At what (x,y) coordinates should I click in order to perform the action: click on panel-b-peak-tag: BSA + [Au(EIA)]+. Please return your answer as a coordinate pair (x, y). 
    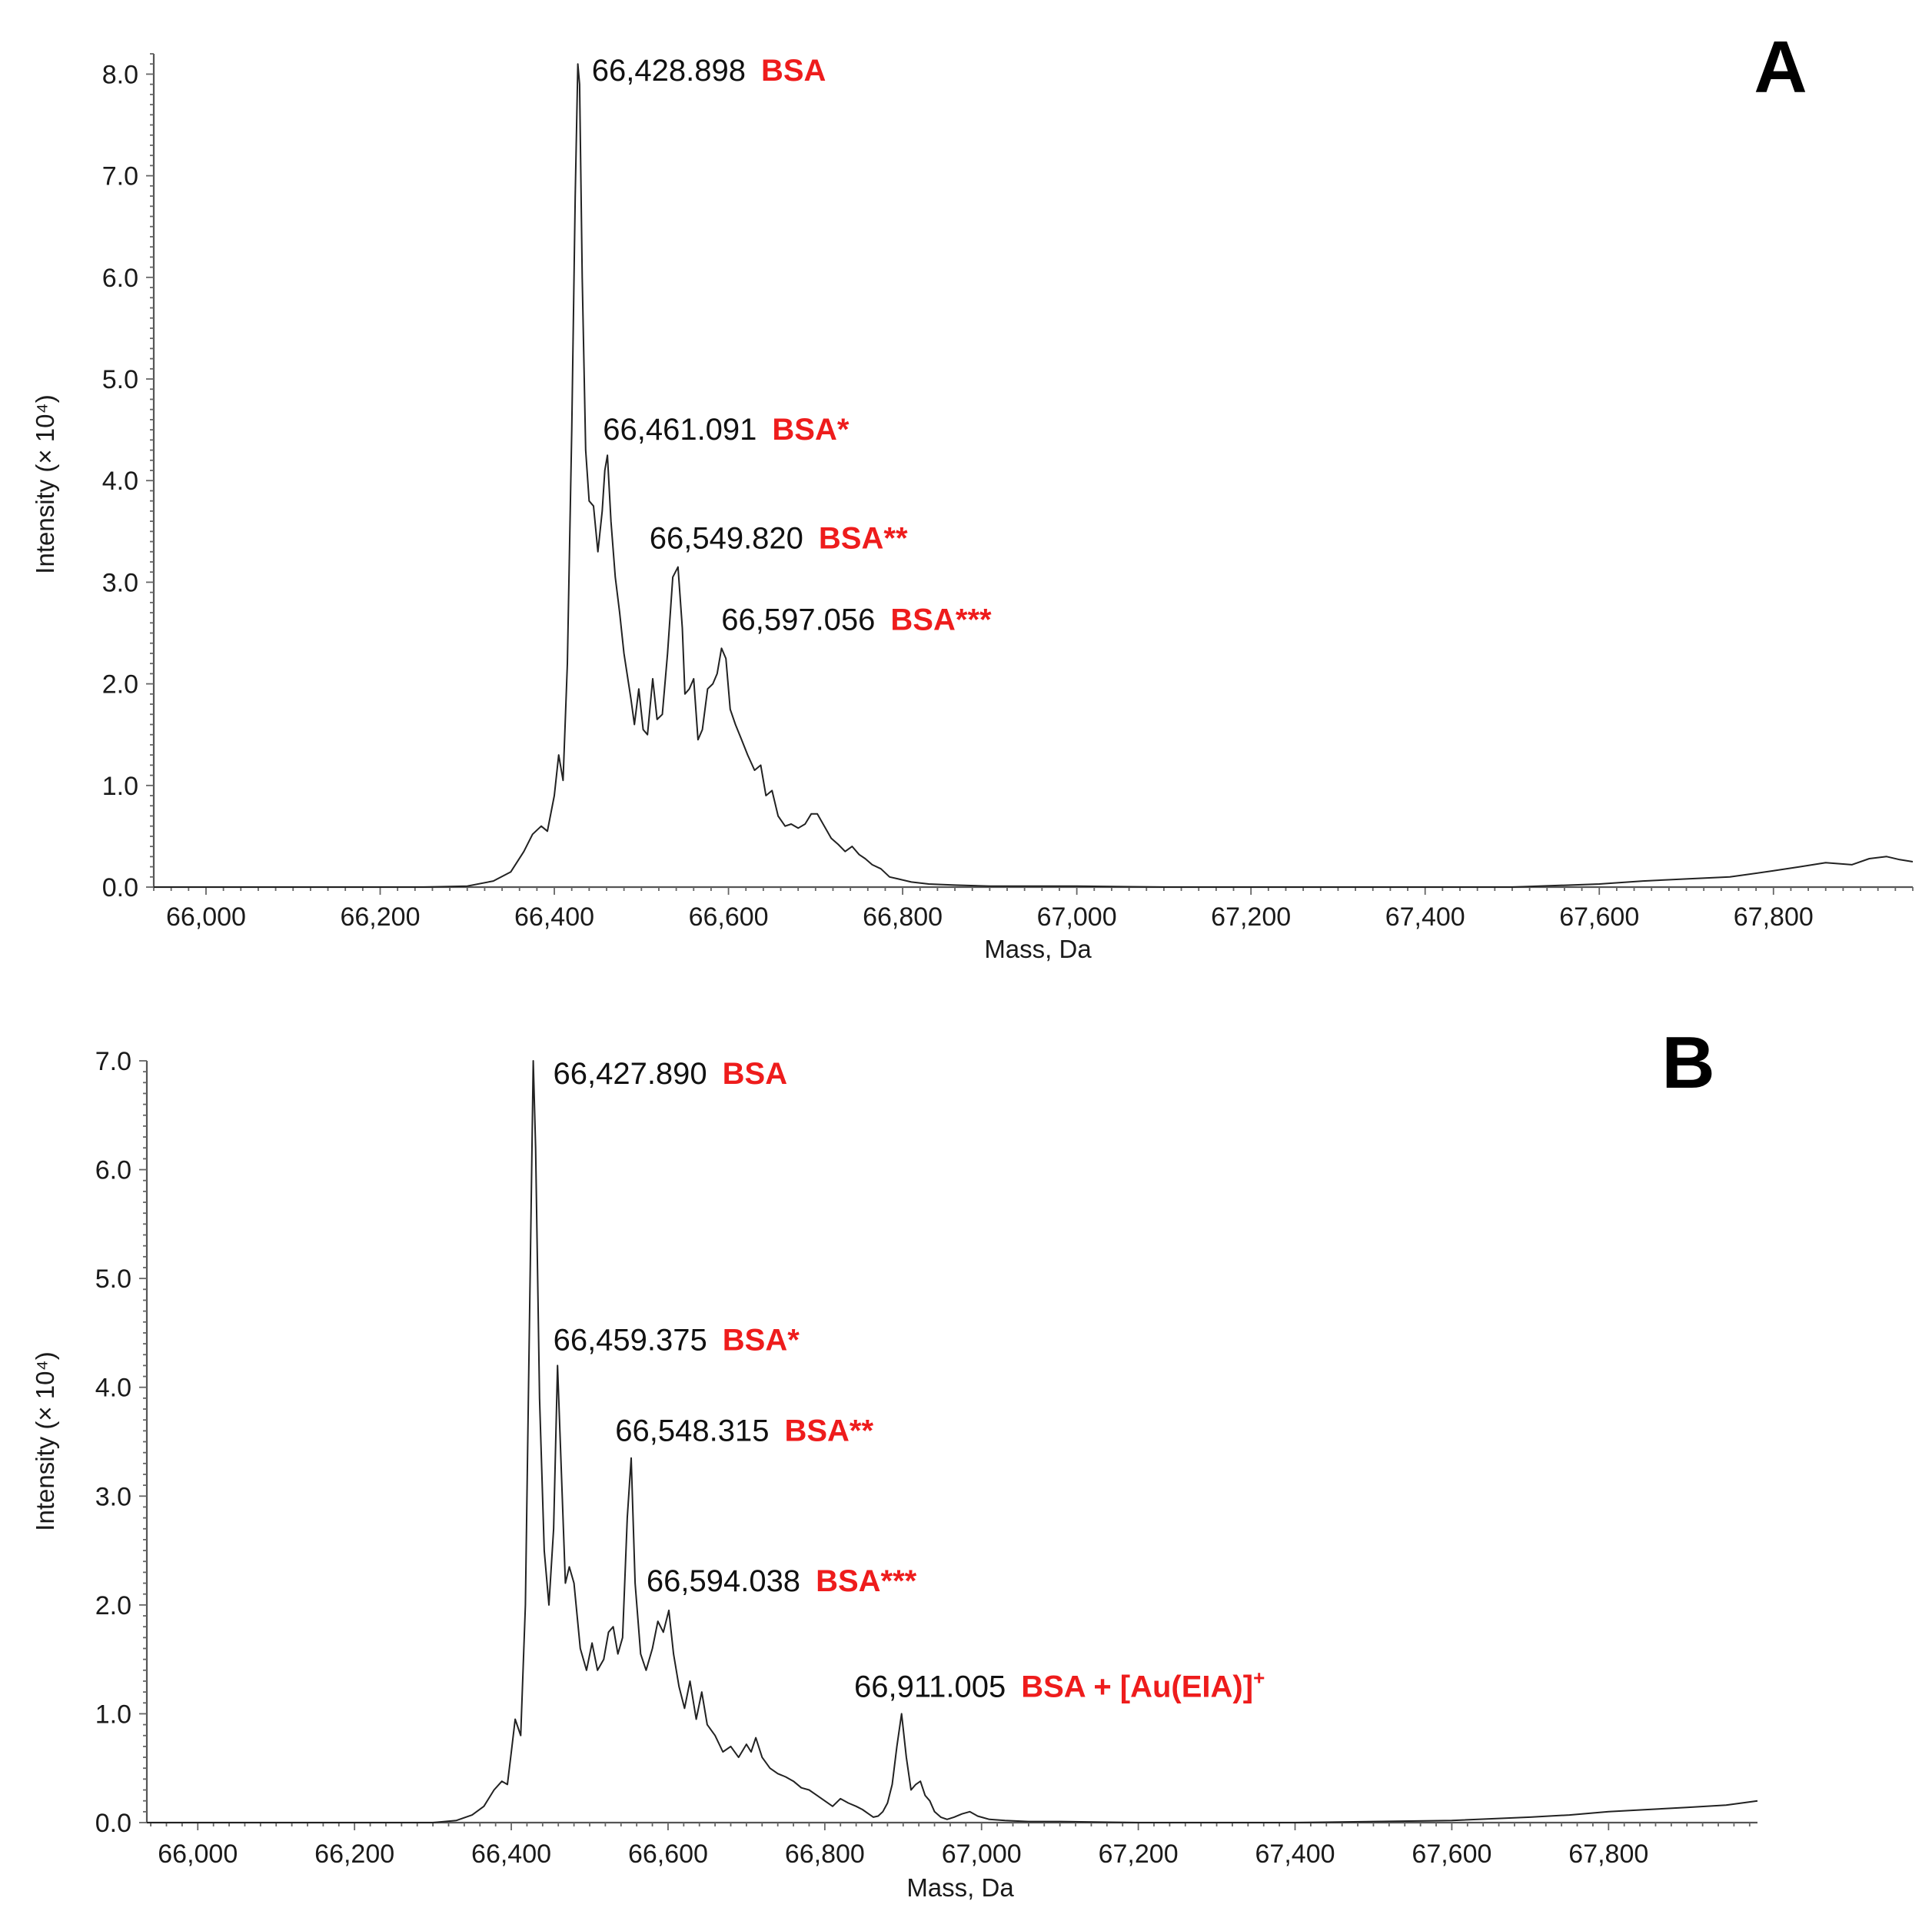
    Looking at the image, I should click on (1143, 1684).